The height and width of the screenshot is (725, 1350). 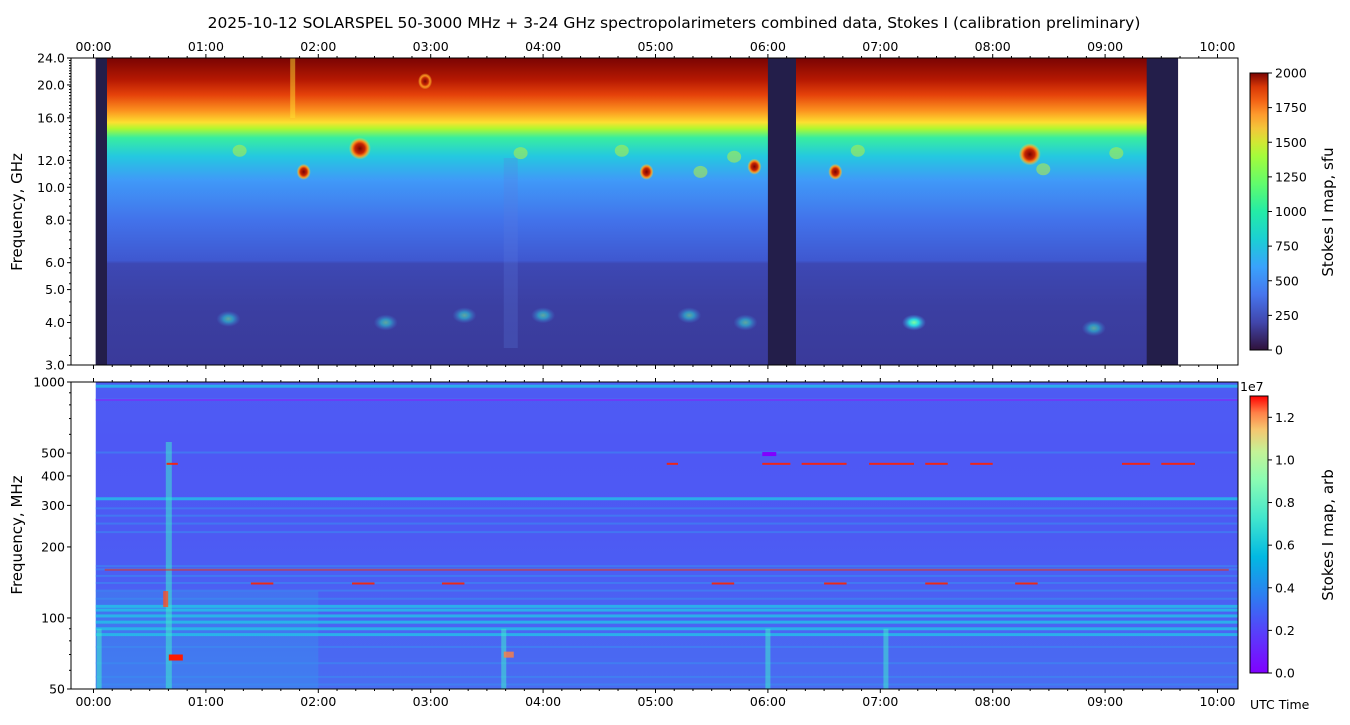 I want to click on lower-x-tick-label: 05:00, so click(x=655, y=701).